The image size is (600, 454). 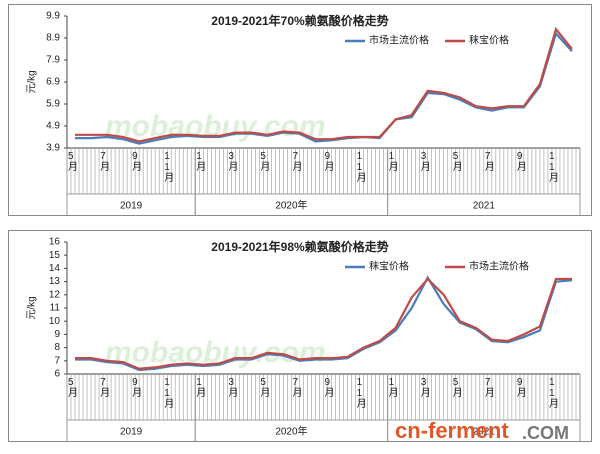 I want to click on site-logo-suffix: .COM, so click(x=545, y=433).